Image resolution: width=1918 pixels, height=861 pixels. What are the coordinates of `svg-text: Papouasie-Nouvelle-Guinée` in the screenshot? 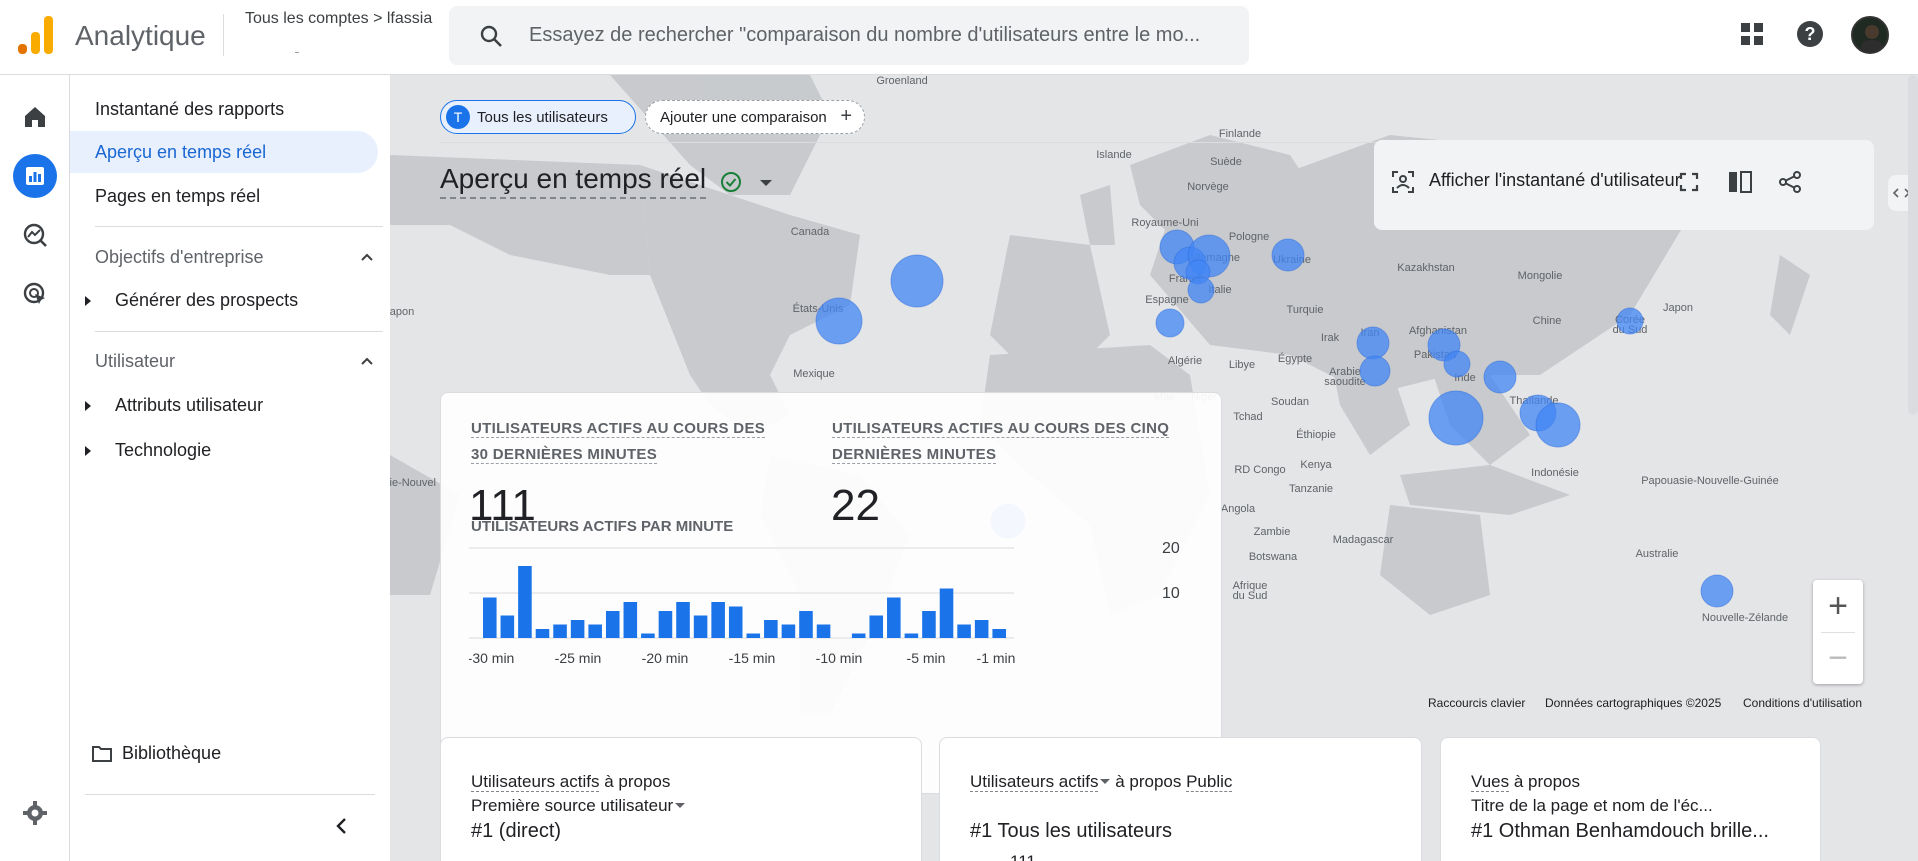 It's located at (1710, 481).